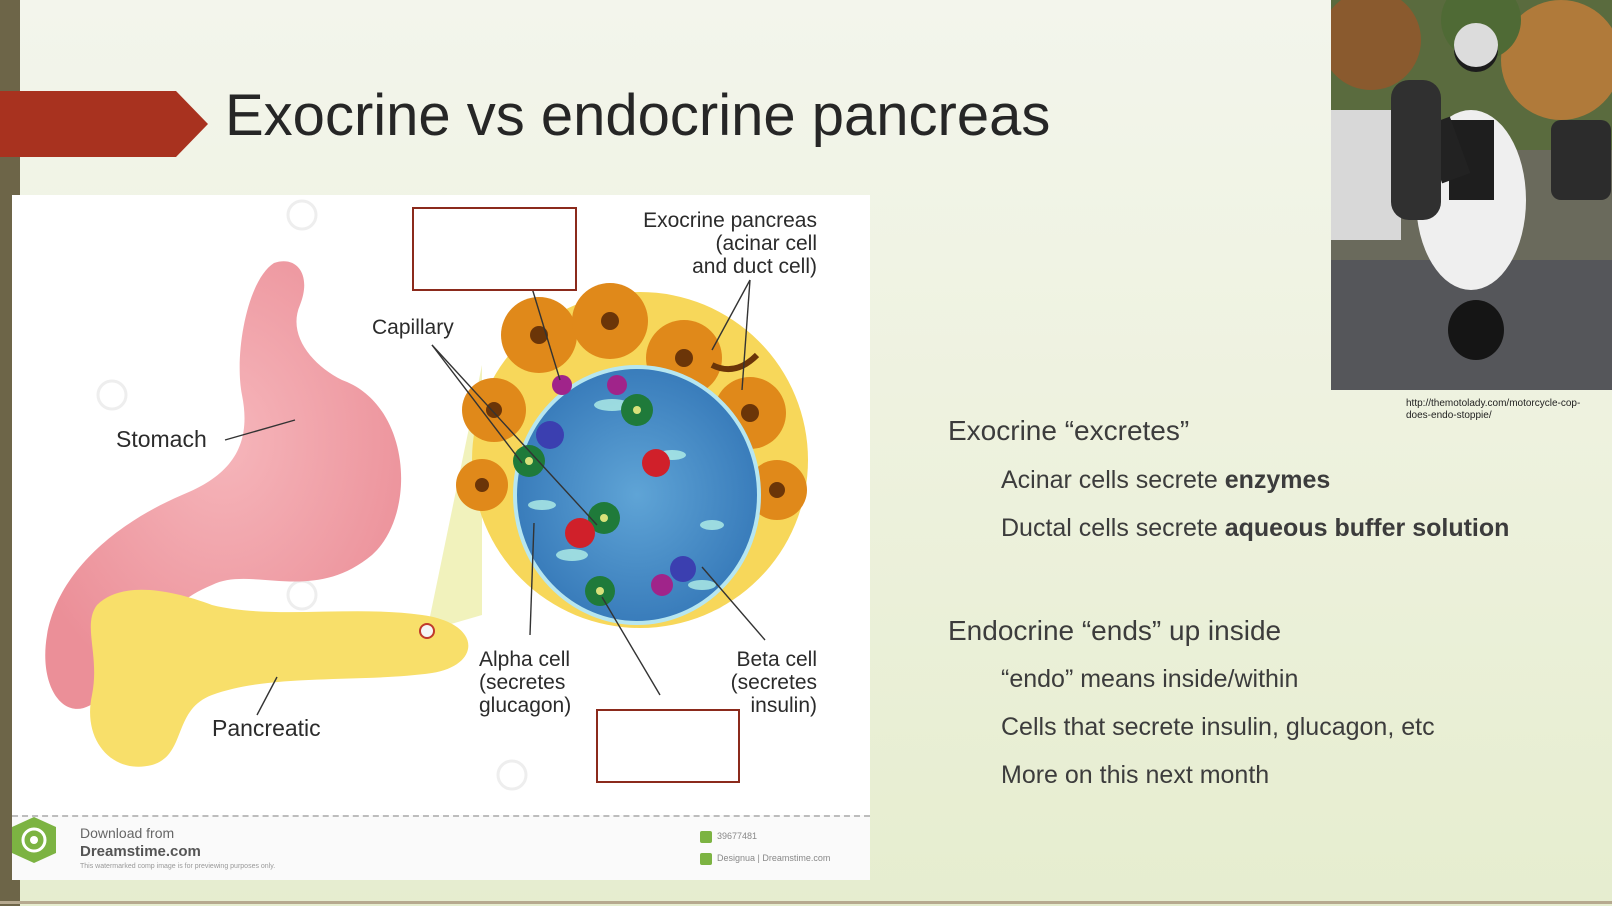  What do you see at coordinates (1135, 775) in the screenshot?
I see `bullet-next-month: More on this next month` at bounding box center [1135, 775].